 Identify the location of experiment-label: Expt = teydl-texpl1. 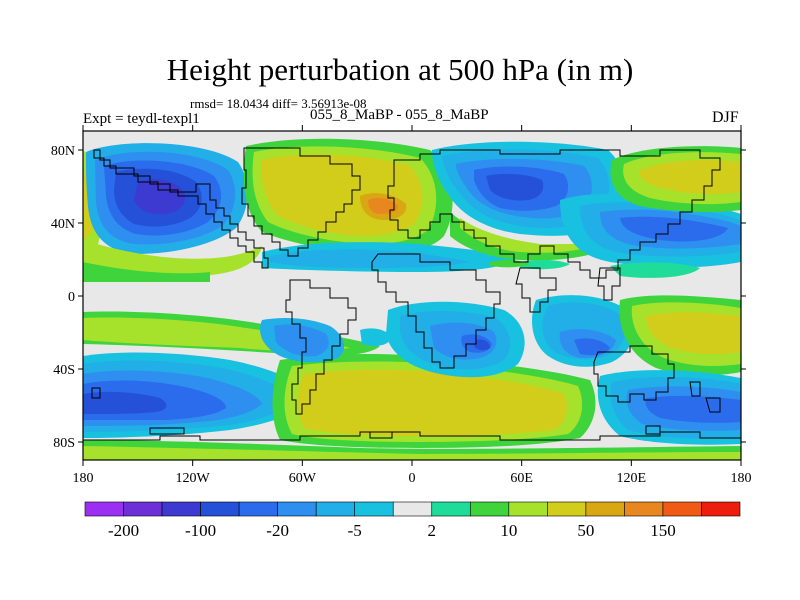
(141, 119).